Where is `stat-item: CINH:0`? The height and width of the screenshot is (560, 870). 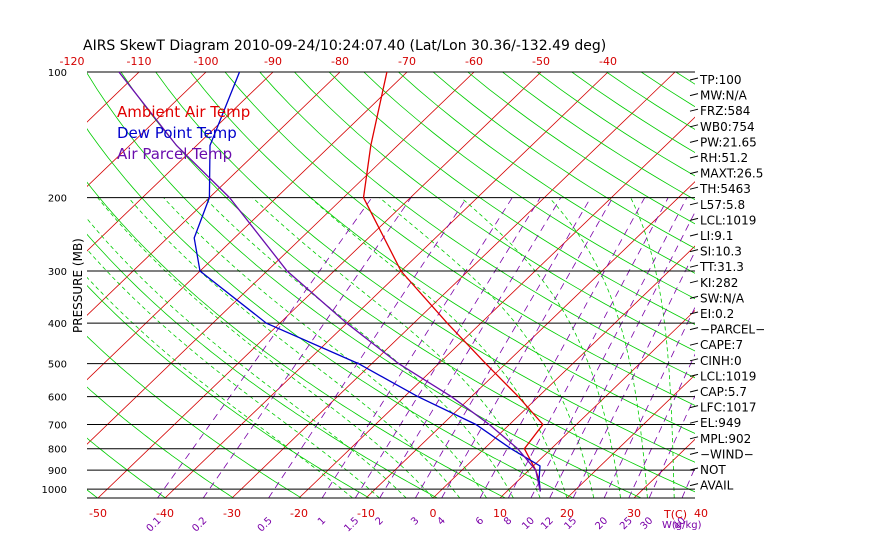
stat-item: CINH:0 is located at coordinates (721, 361).